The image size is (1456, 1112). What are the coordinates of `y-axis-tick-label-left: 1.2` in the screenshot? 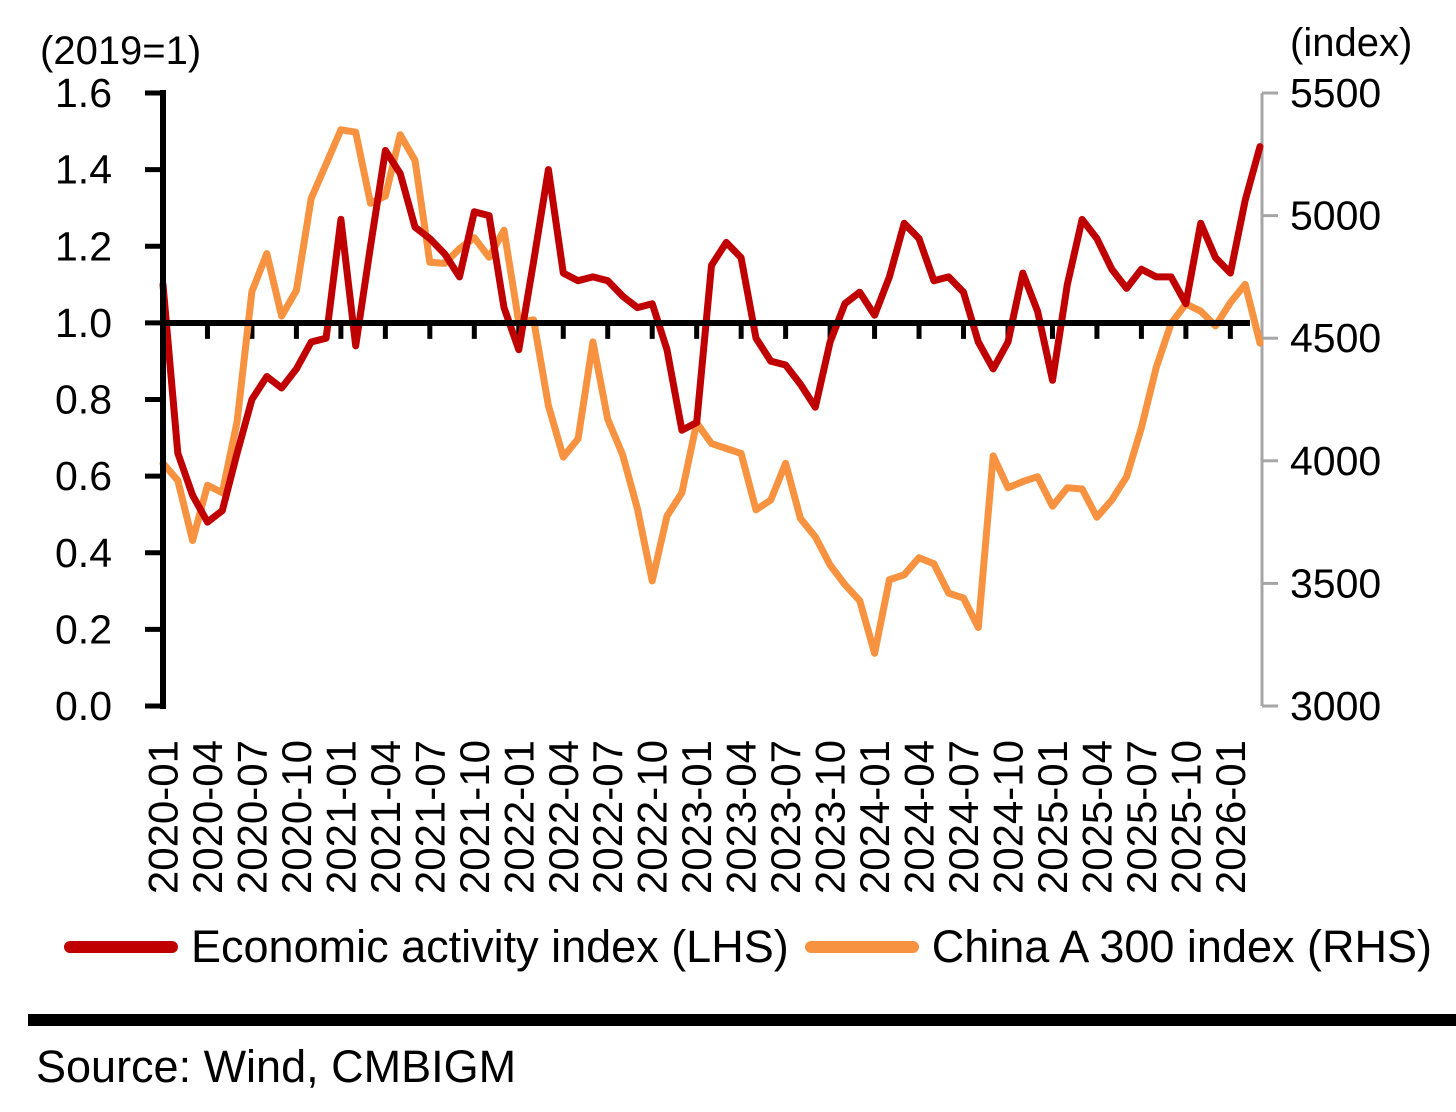 It's located at (83, 246).